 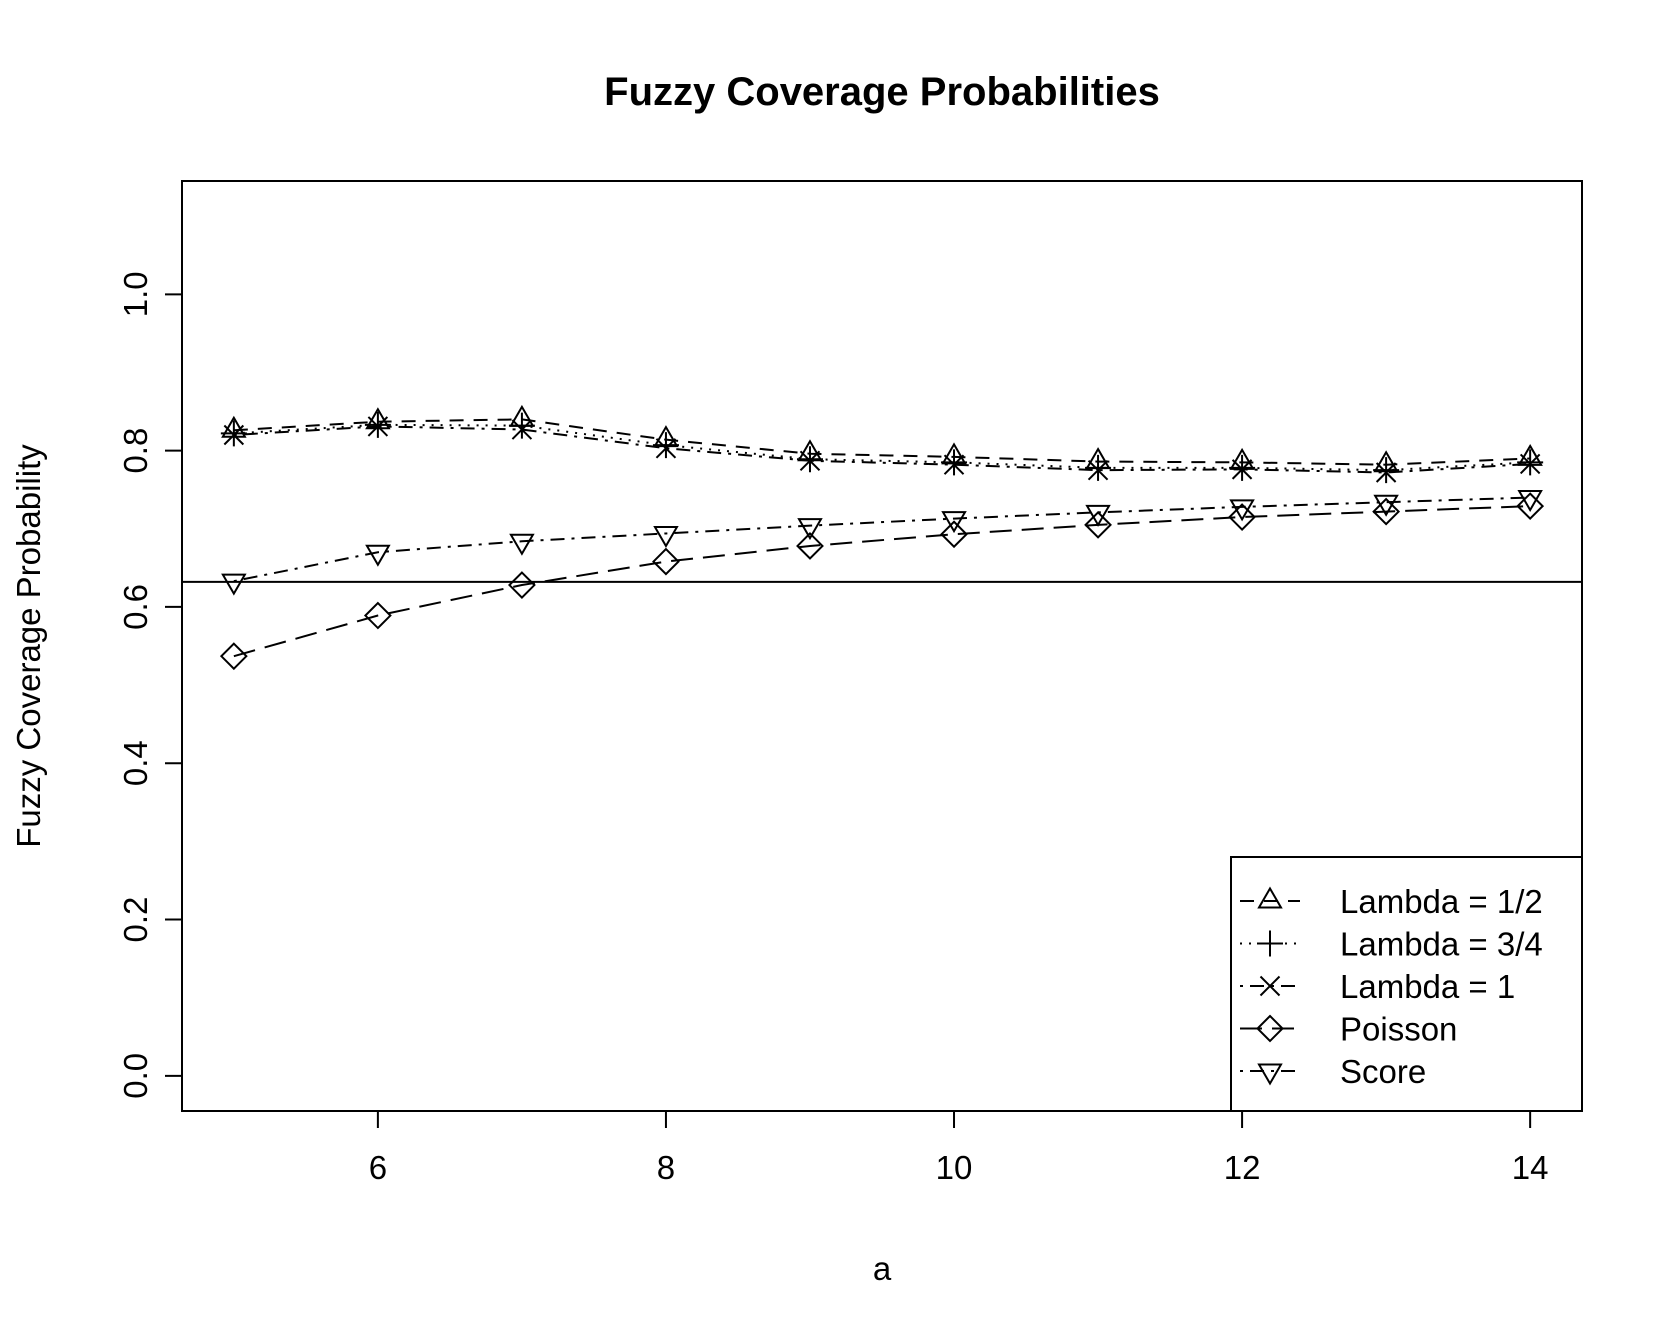 What do you see at coordinates (666, 1167) in the screenshot?
I see `x-tick-label: 8` at bounding box center [666, 1167].